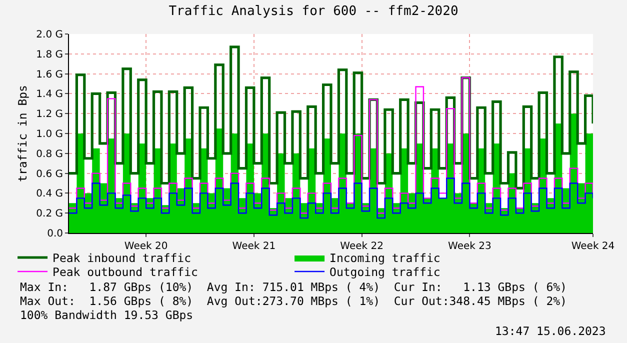 The height and width of the screenshot is (343, 627). What do you see at coordinates (49, 214) in the screenshot?
I see `y-tick-label: 0.2 G` at bounding box center [49, 214].